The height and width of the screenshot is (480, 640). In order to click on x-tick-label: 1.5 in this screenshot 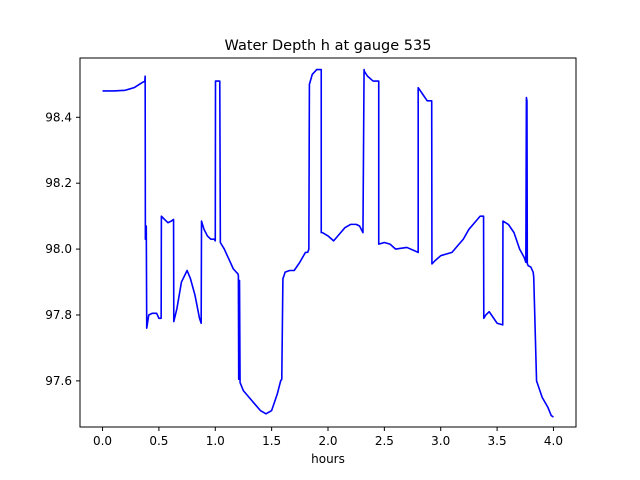, I will do `click(271, 441)`.